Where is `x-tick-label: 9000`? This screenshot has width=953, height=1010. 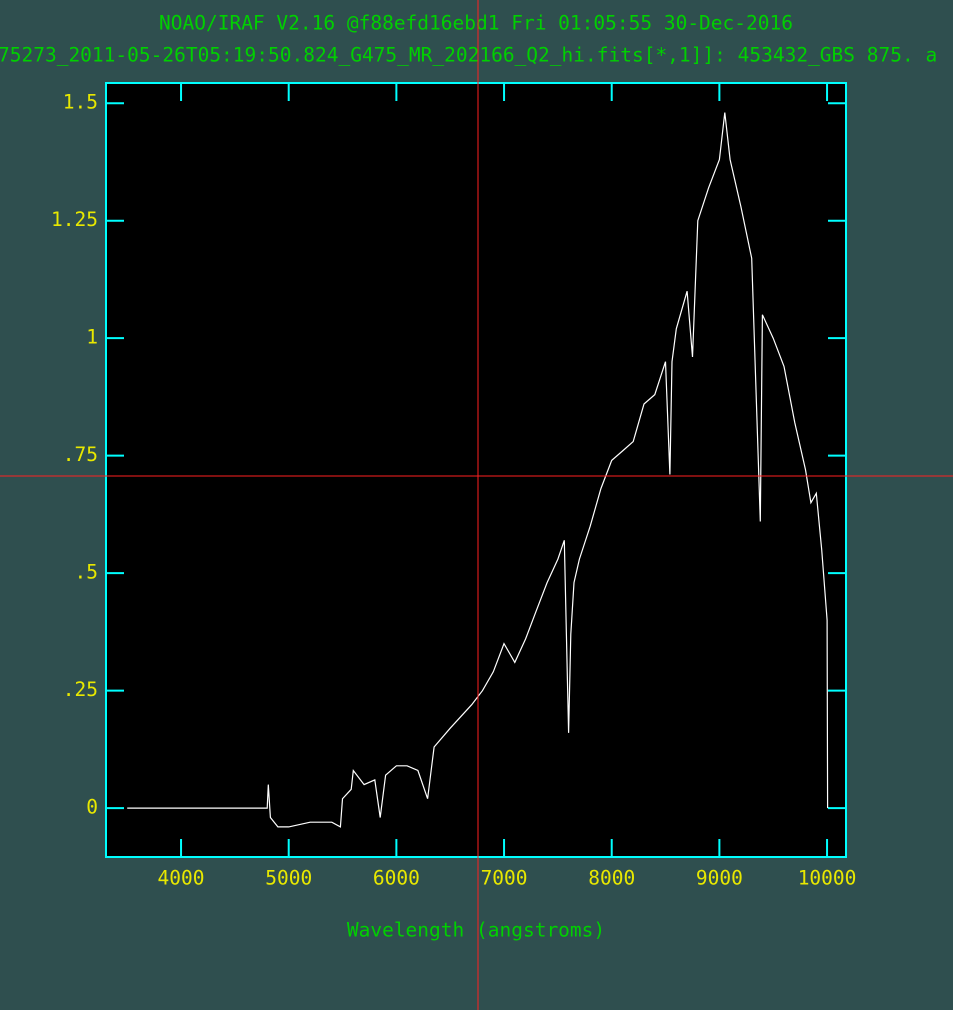 x-tick-label: 9000 is located at coordinates (719, 878).